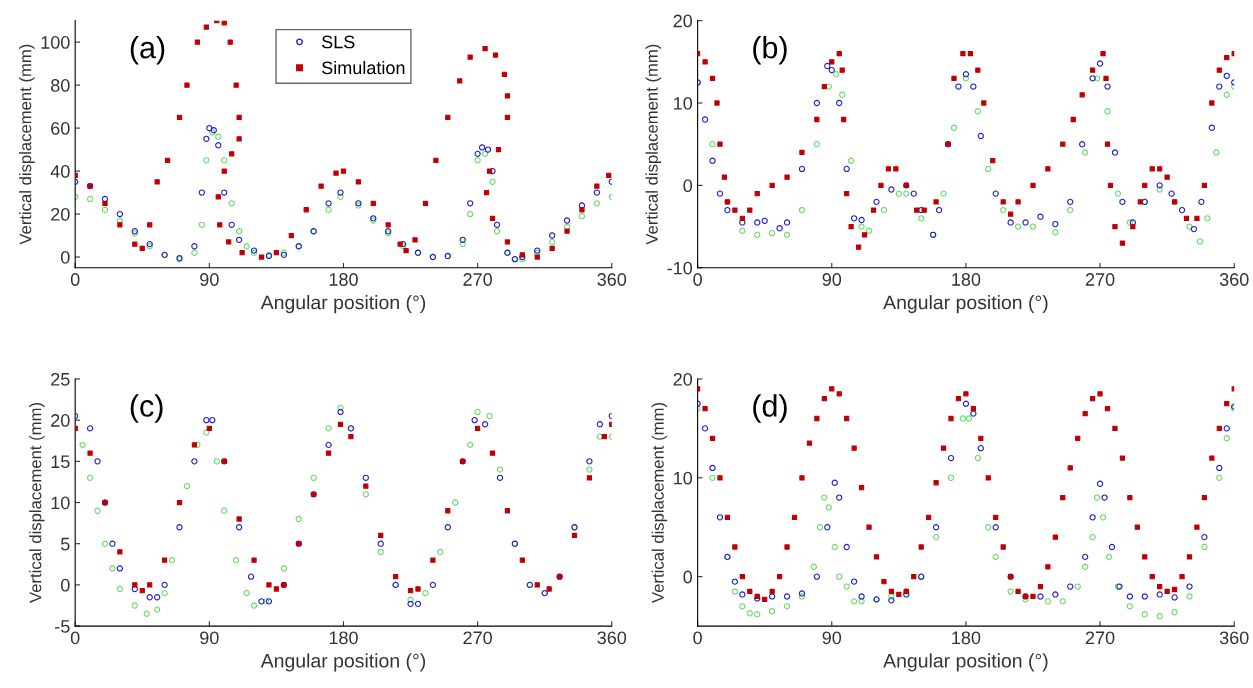 The height and width of the screenshot is (688, 1253). What do you see at coordinates (770, 50) in the screenshot?
I see `annotation: (b)` at bounding box center [770, 50].